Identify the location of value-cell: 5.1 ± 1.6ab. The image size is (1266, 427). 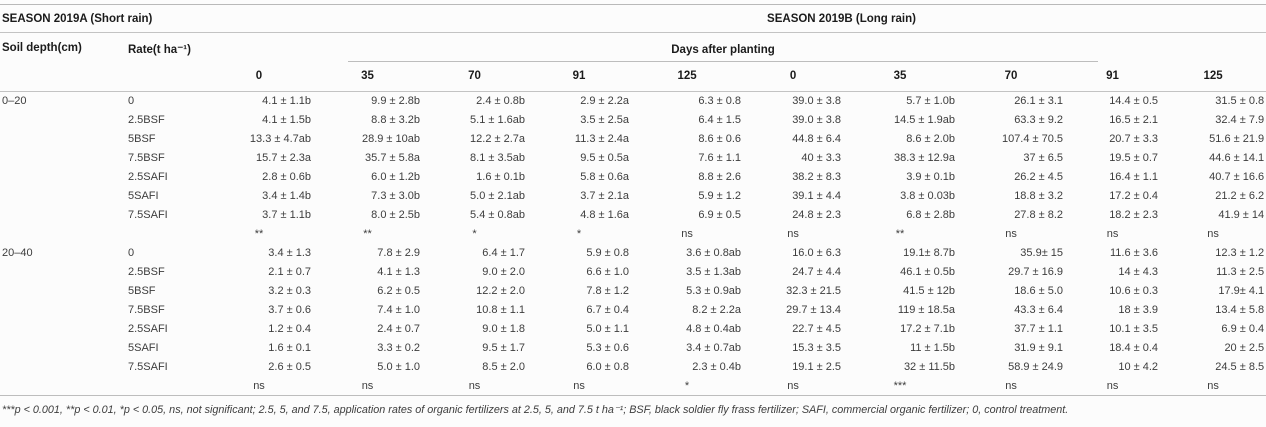
(497, 120).